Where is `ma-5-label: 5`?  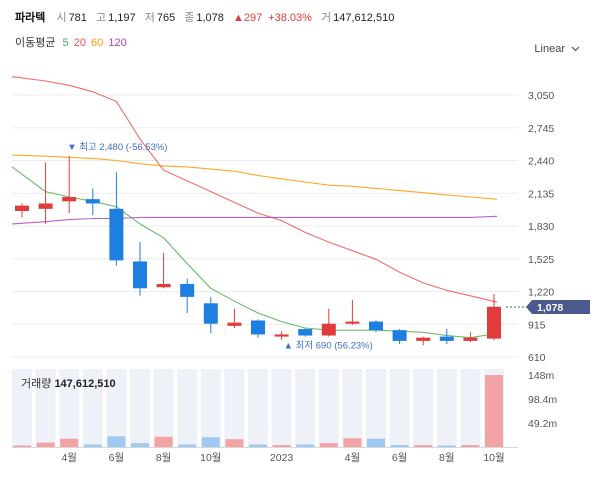 ma-5-label: 5 is located at coordinates (65, 43).